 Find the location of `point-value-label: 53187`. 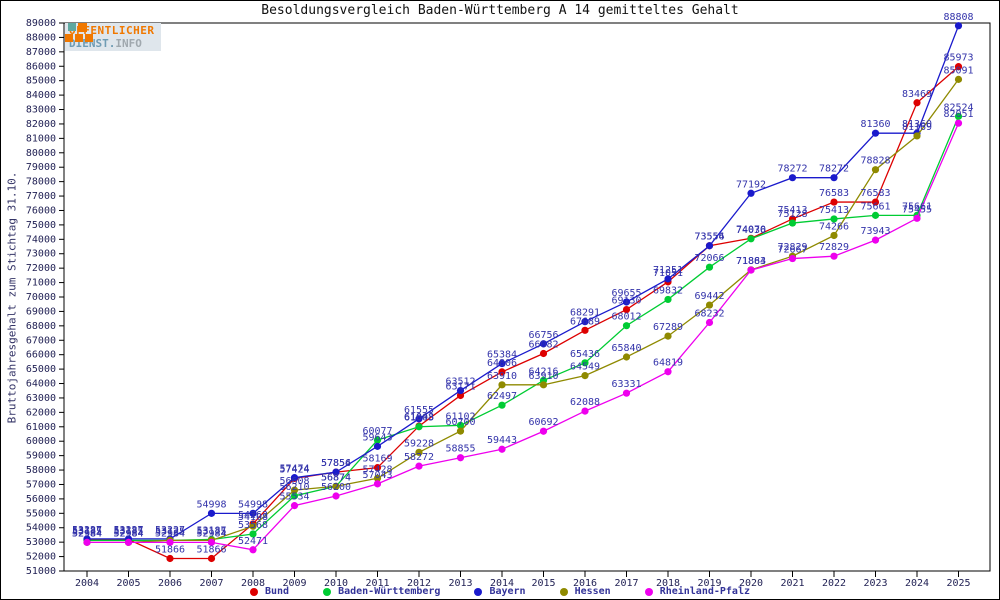

point-value-label: 53187 is located at coordinates (211, 530).